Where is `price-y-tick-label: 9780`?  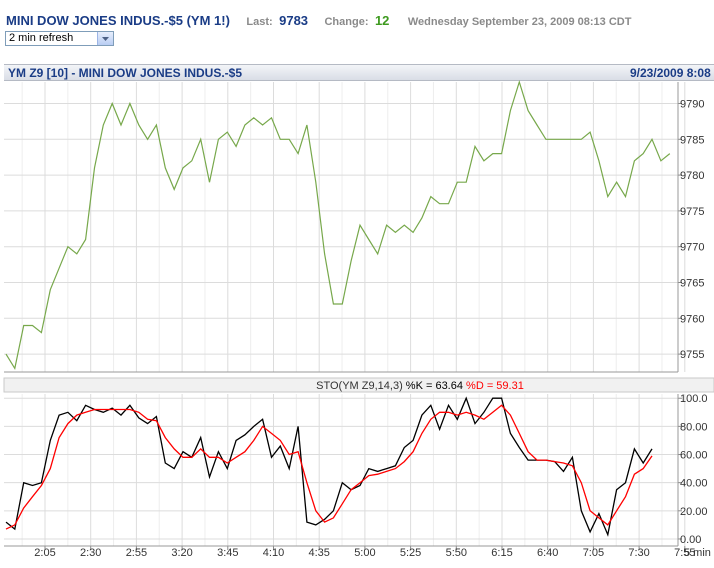
price-y-tick-label: 9780 is located at coordinates (692, 176).